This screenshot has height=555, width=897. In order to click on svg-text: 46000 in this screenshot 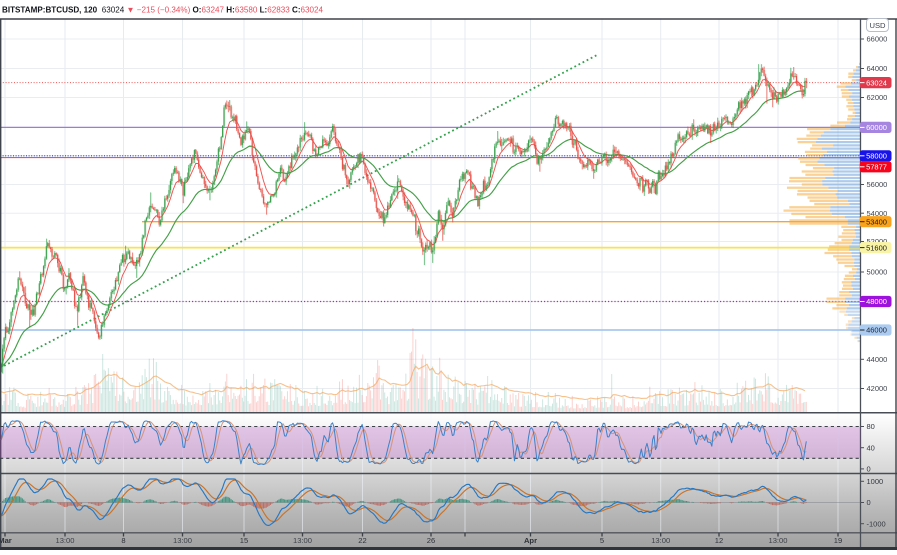, I will do `click(876, 330)`.